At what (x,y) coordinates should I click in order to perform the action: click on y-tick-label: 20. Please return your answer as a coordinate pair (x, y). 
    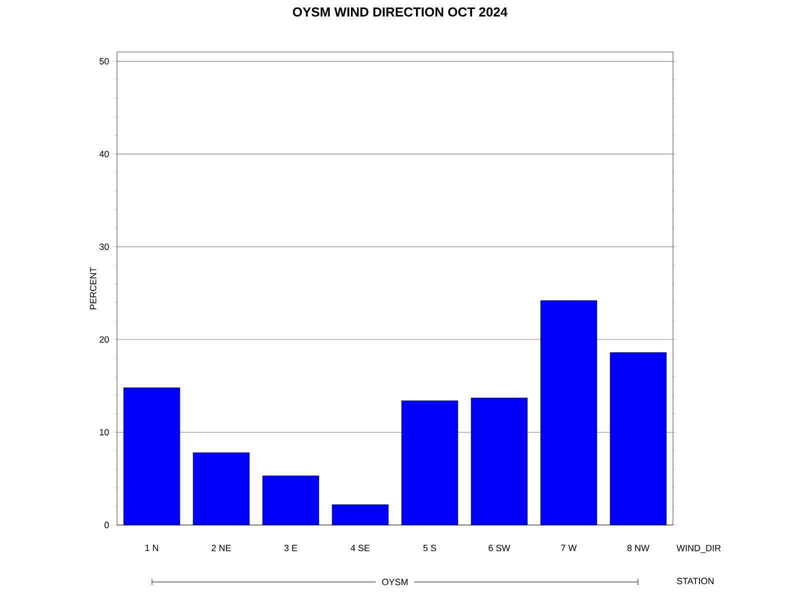
    Looking at the image, I should click on (104, 339).